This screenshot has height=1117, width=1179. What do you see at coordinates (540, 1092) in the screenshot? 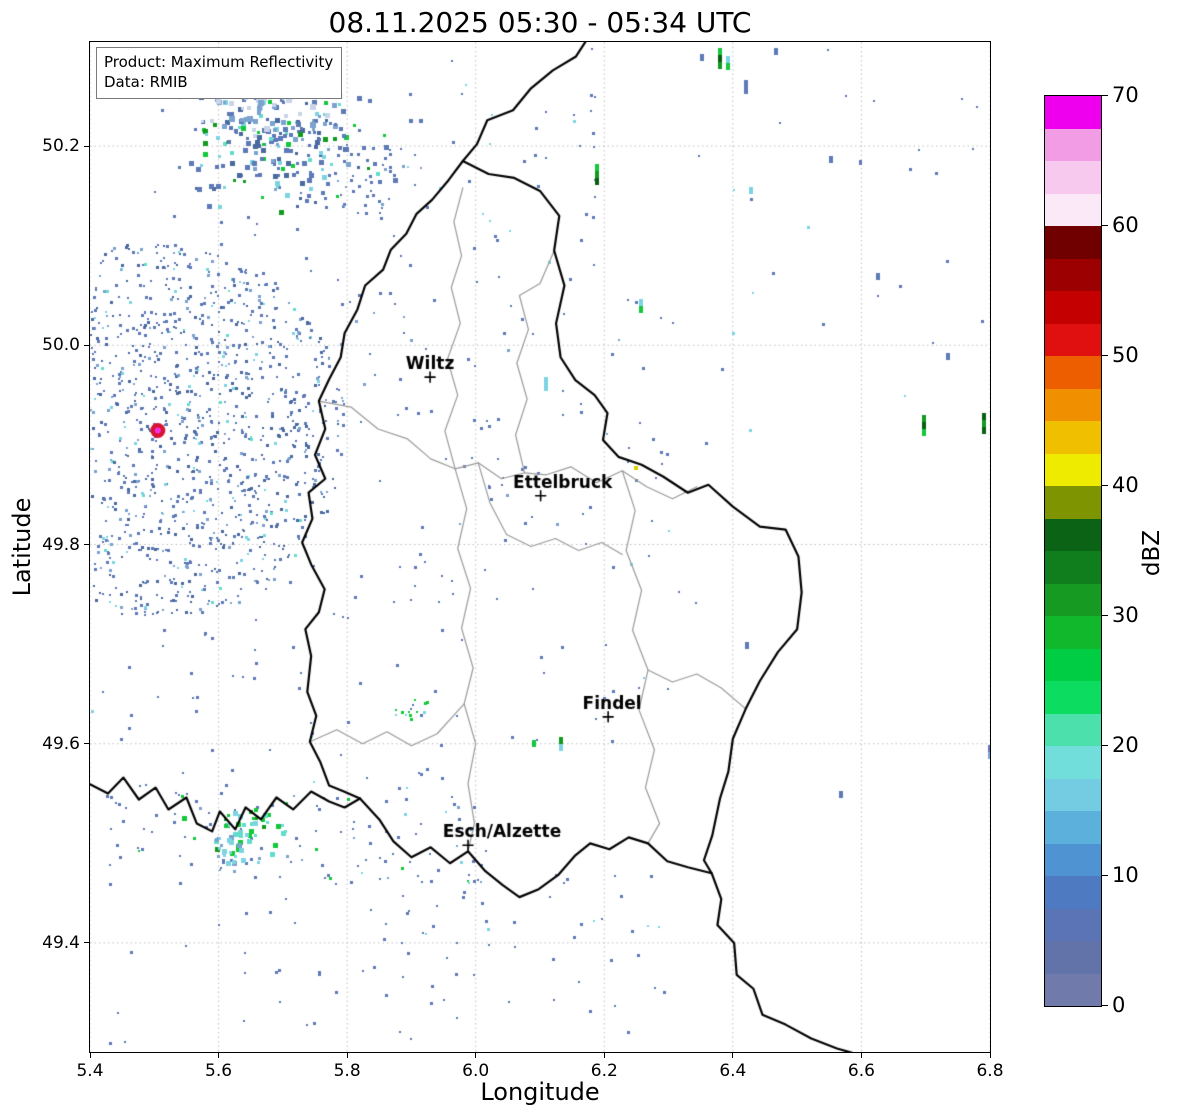
I see `x-axis-label: Longitude` at bounding box center [540, 1092].